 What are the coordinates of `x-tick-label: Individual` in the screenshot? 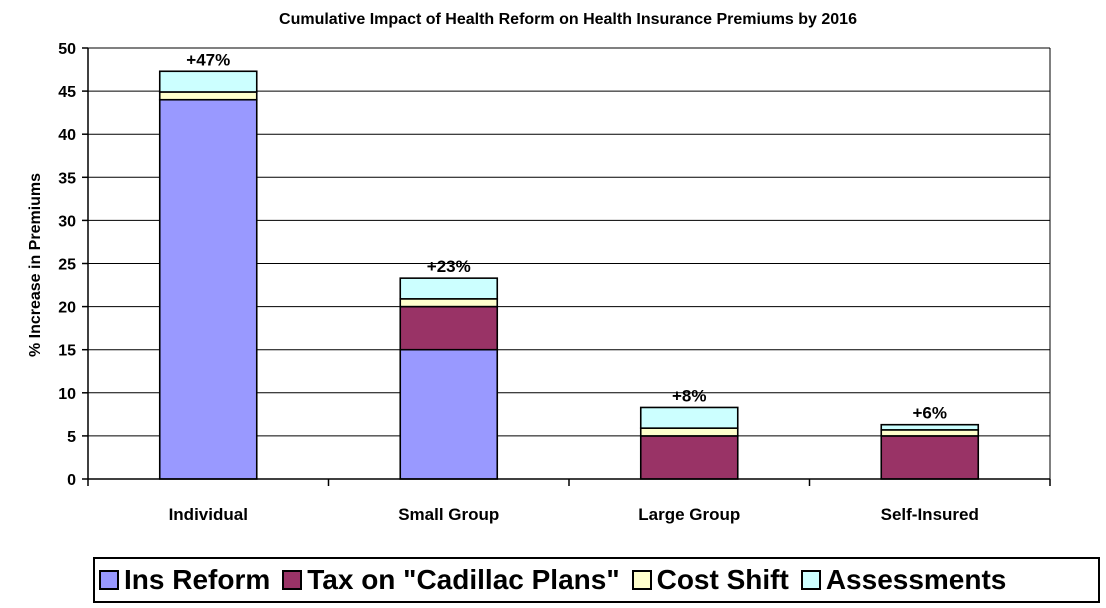 It's located at (208, 514).